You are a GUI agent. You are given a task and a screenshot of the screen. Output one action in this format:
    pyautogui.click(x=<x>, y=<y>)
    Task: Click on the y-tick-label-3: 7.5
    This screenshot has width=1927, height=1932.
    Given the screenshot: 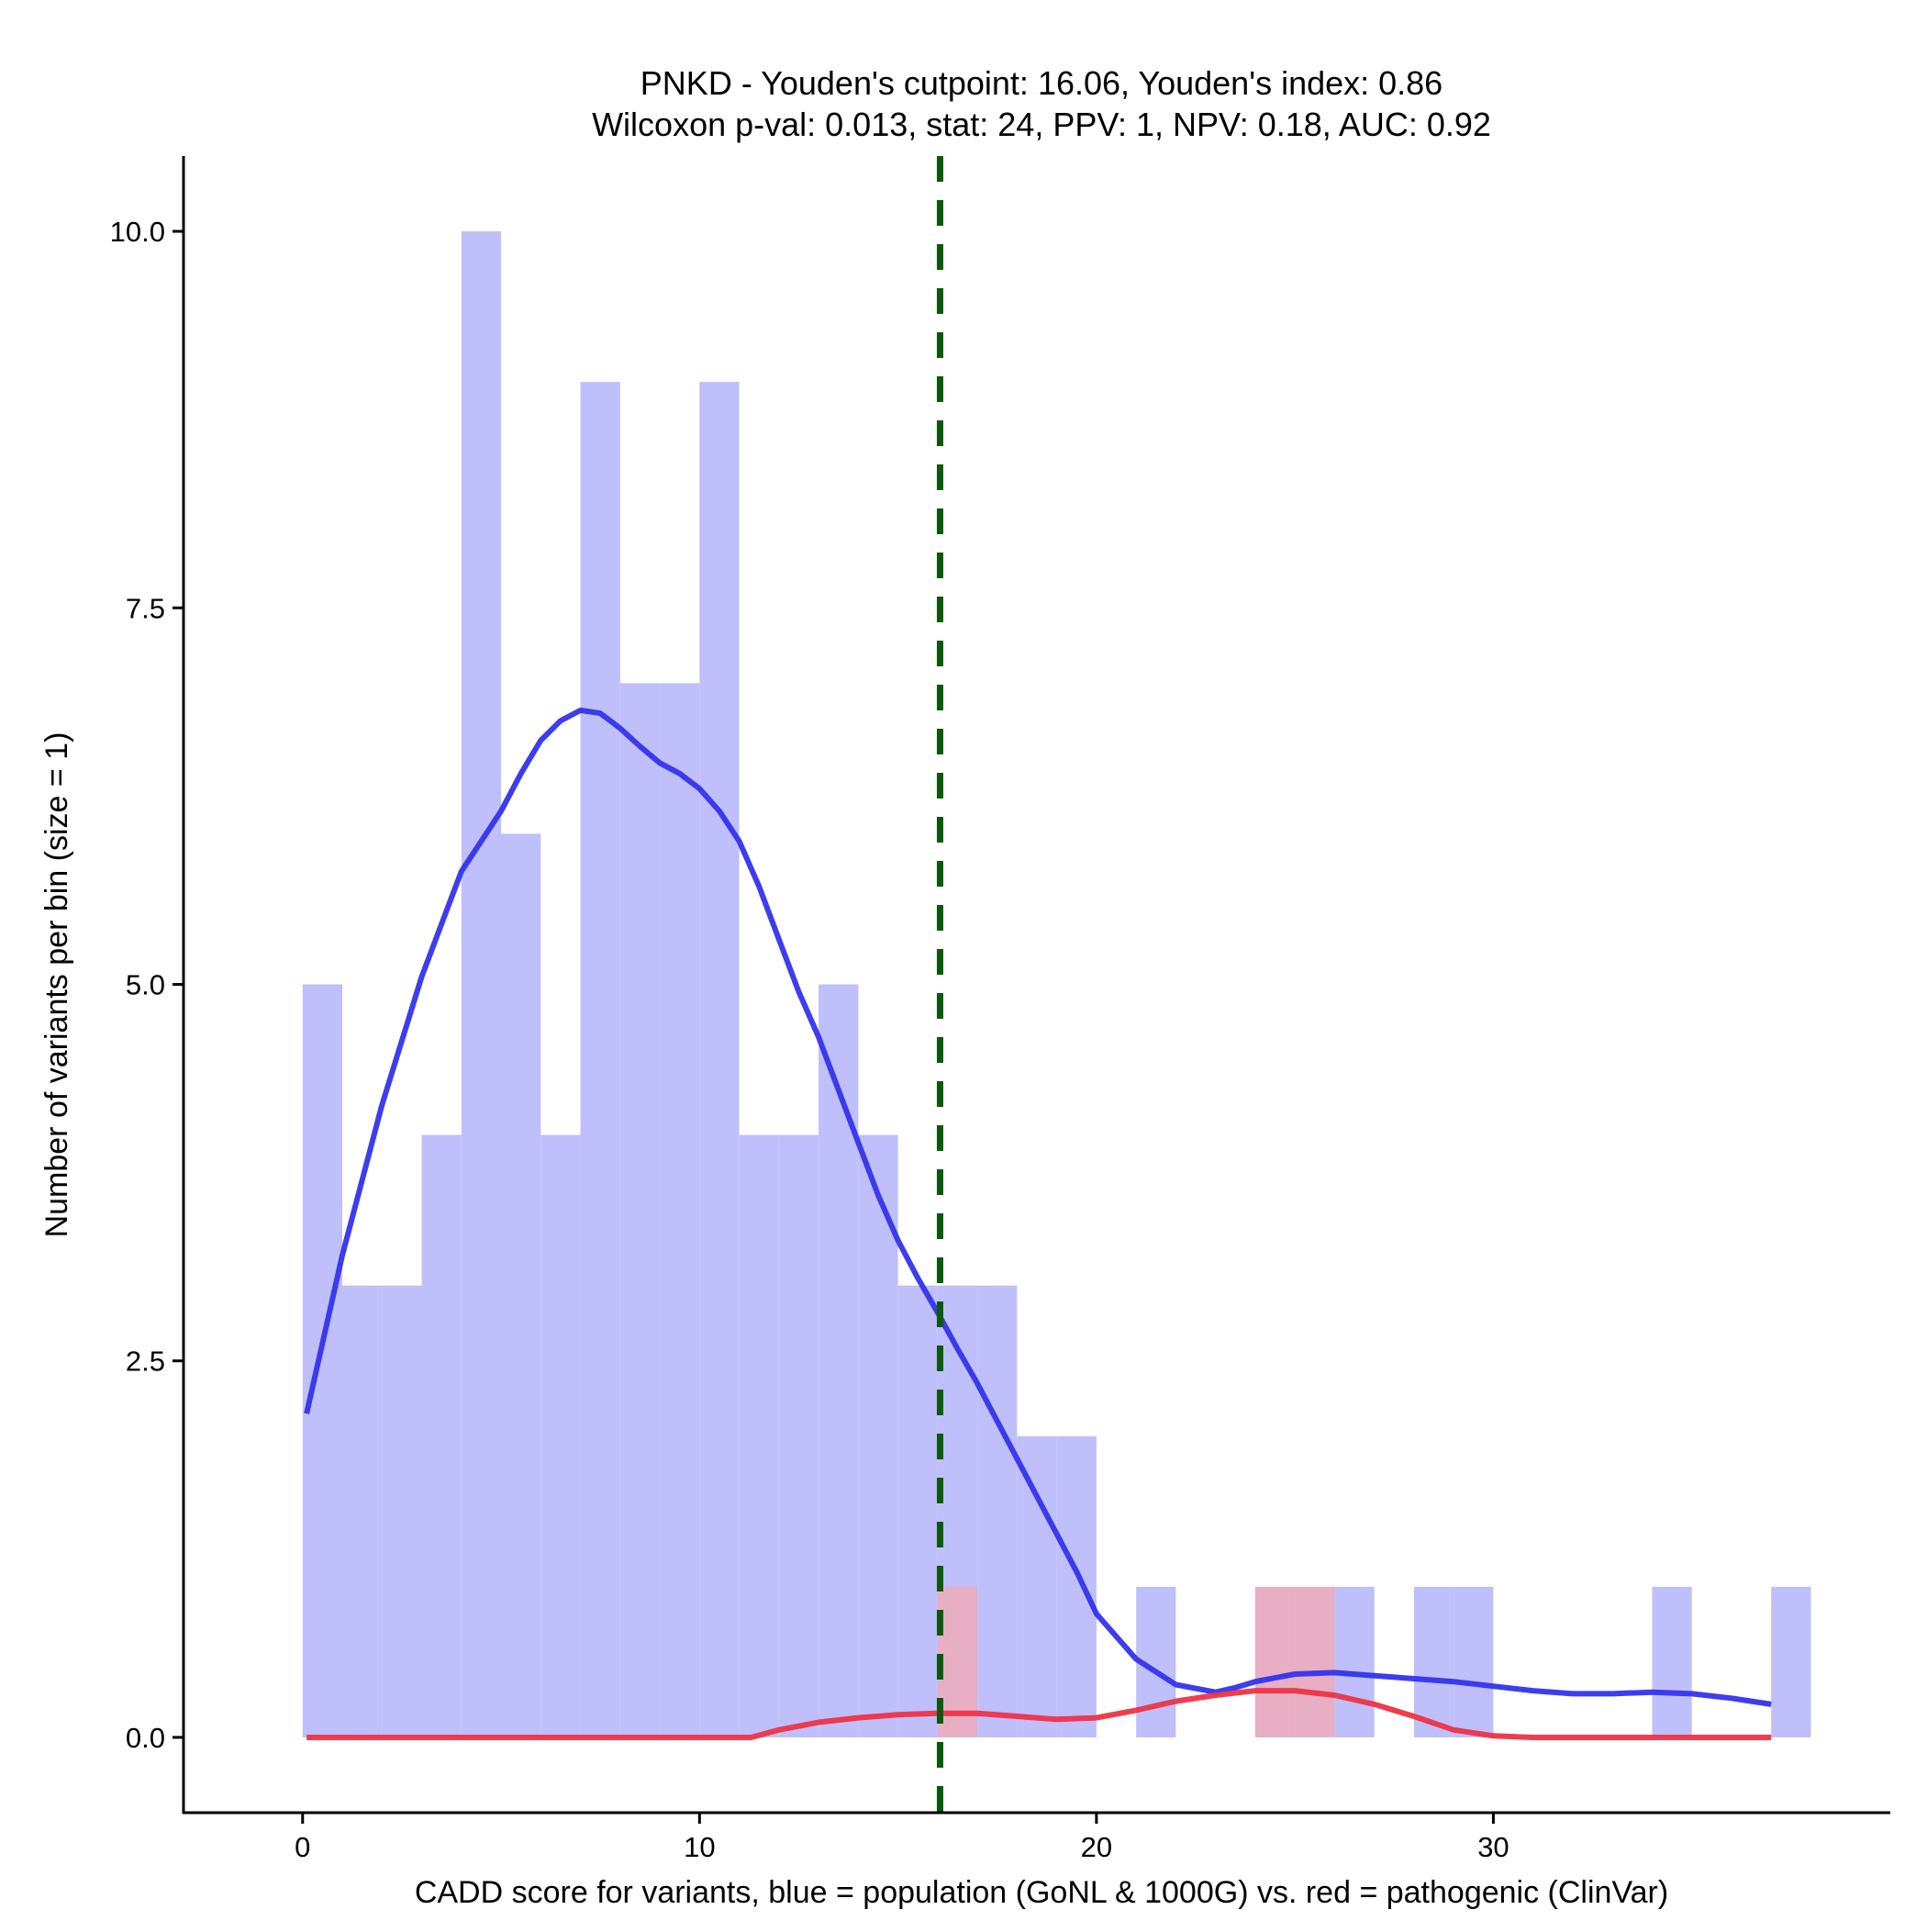 What is the action you would take?
    pyautogui.click(x=145, y=608)
    